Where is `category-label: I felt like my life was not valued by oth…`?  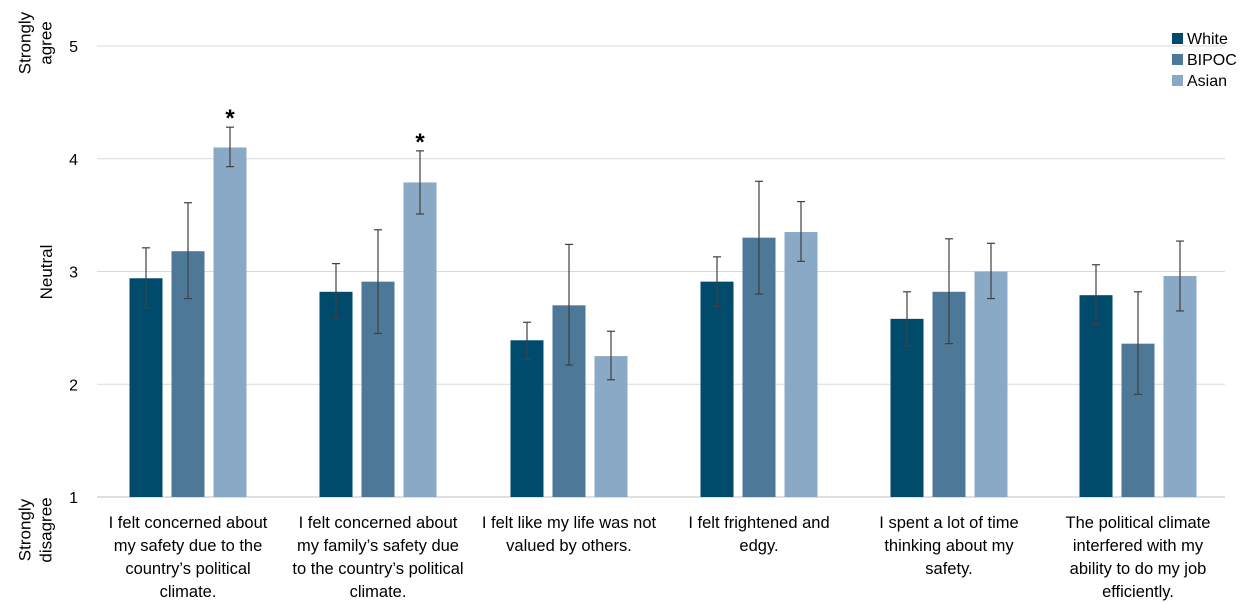 category-label: I felt like my life was not valued by oth… is located at coordinates (569, 534).